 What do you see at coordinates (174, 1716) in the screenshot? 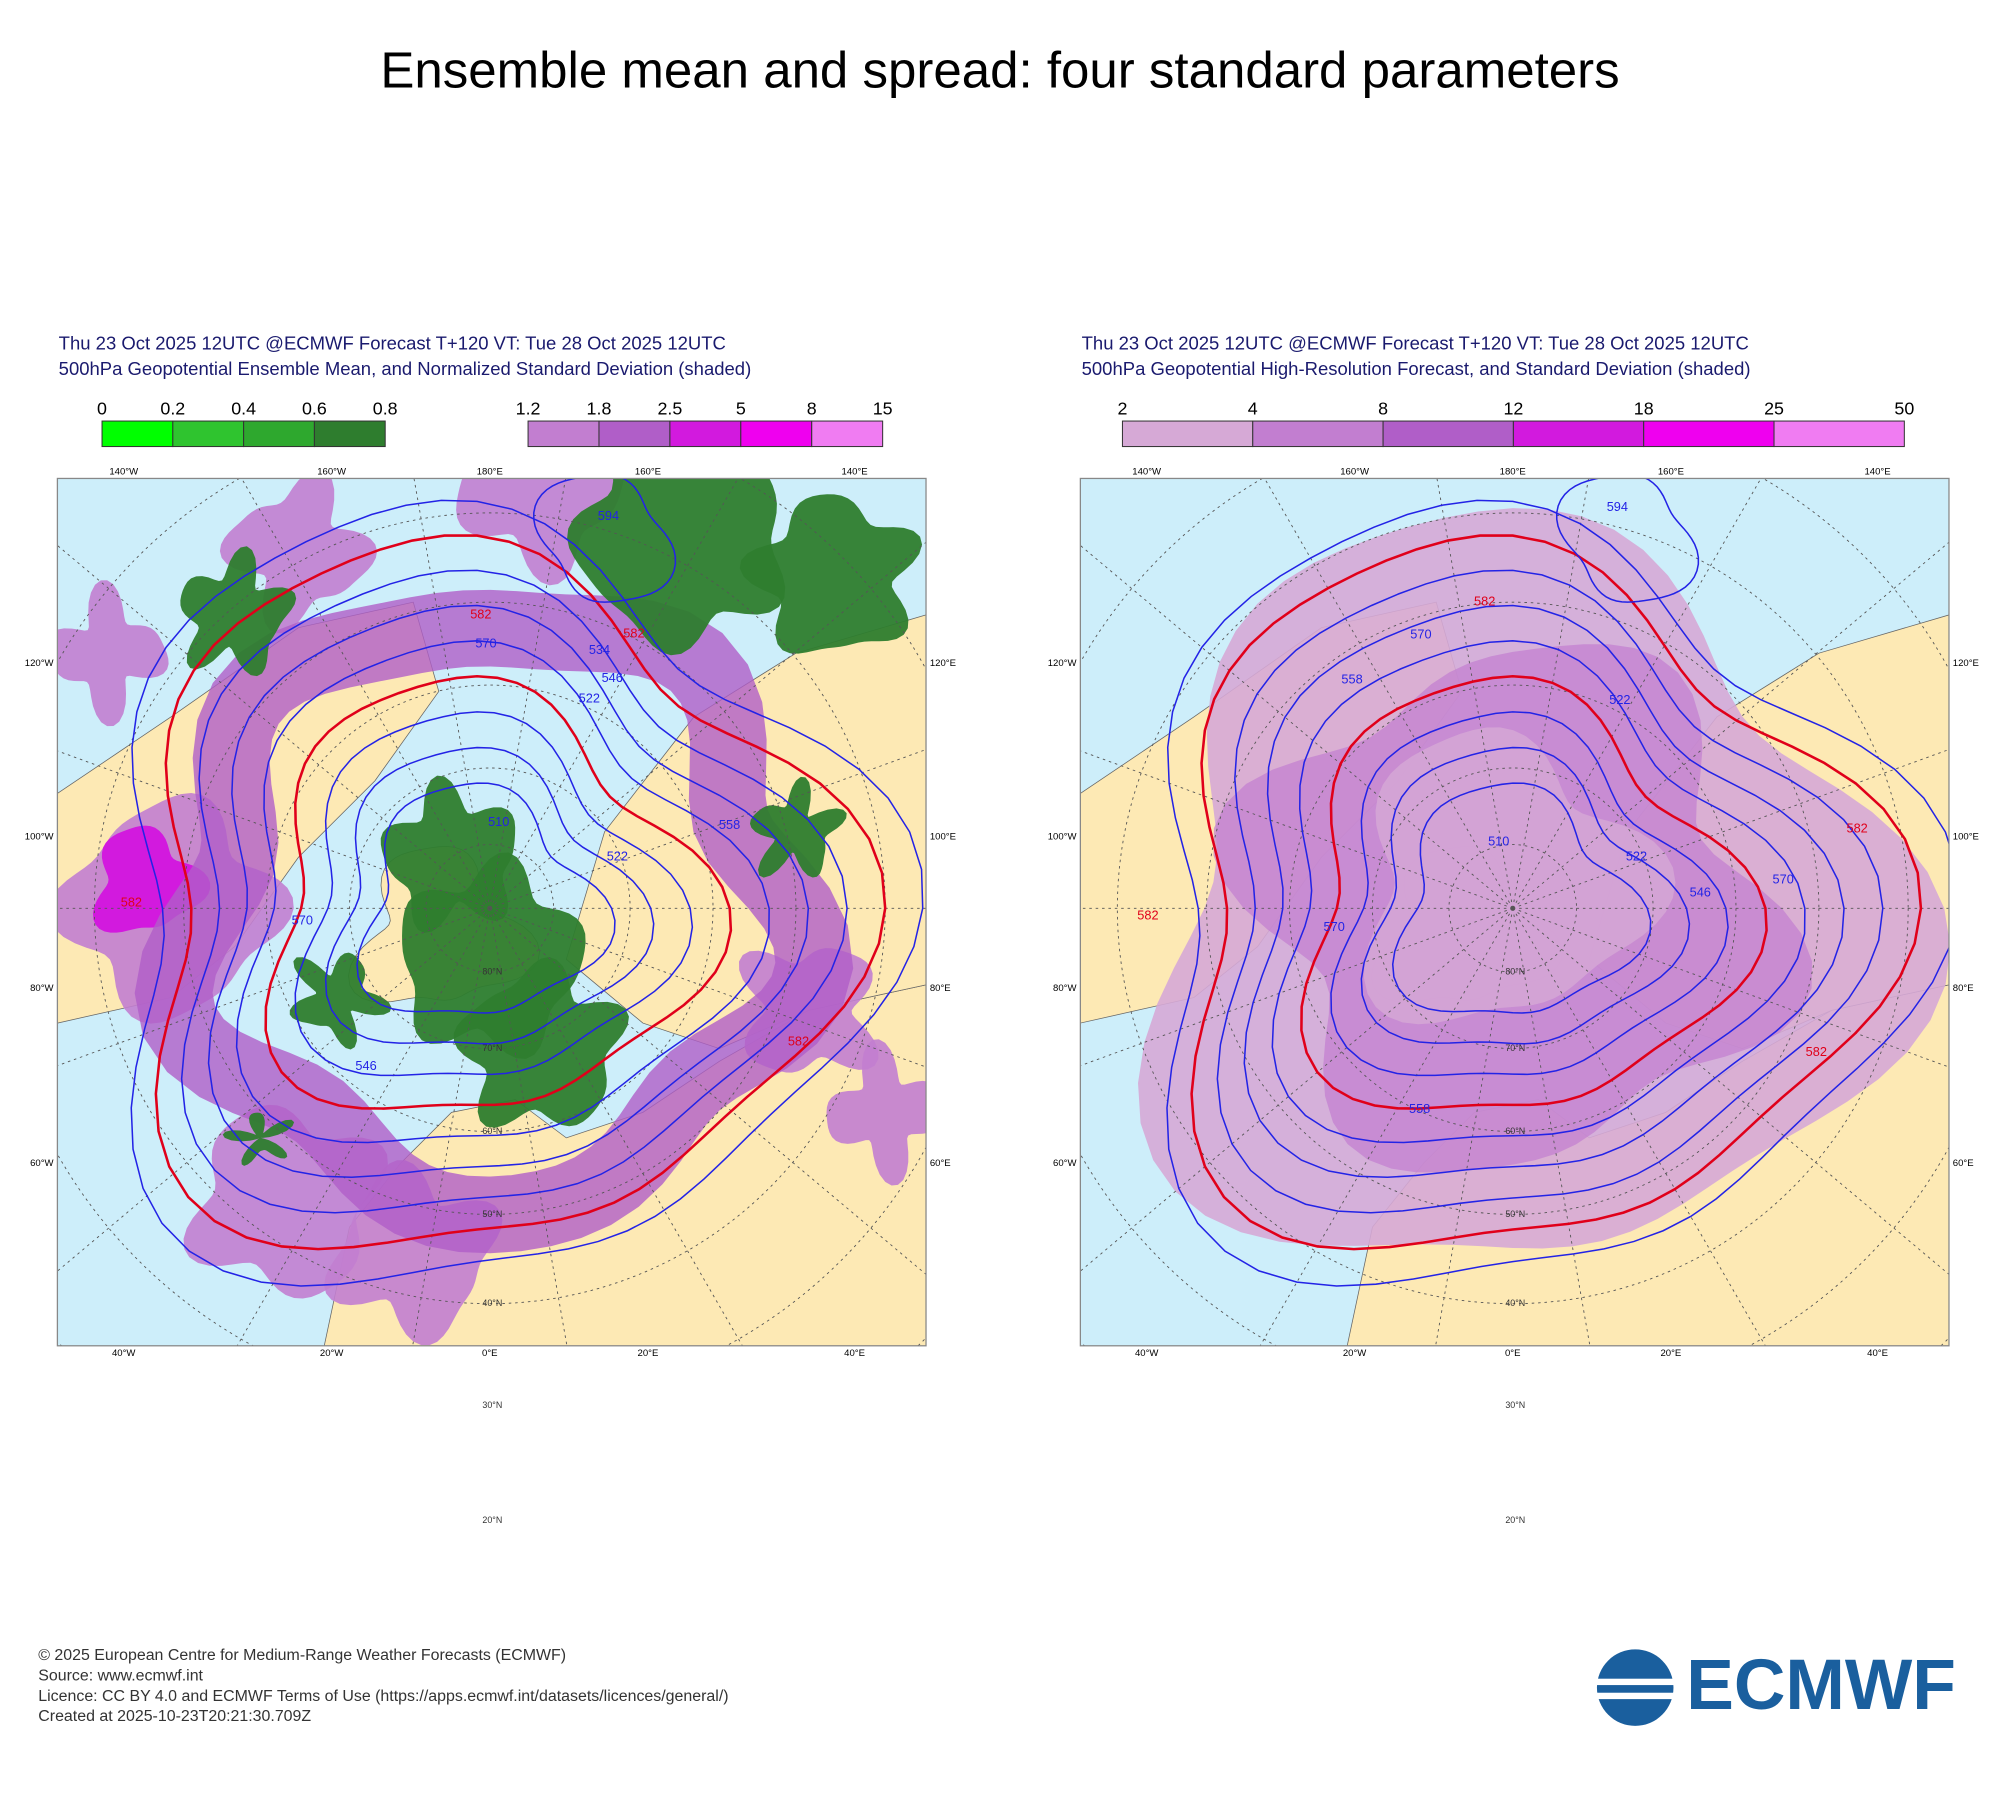
I see `footer-line: Created at 2025-10-23T20:21:30.709Z` at bounding box center [174, 1716].